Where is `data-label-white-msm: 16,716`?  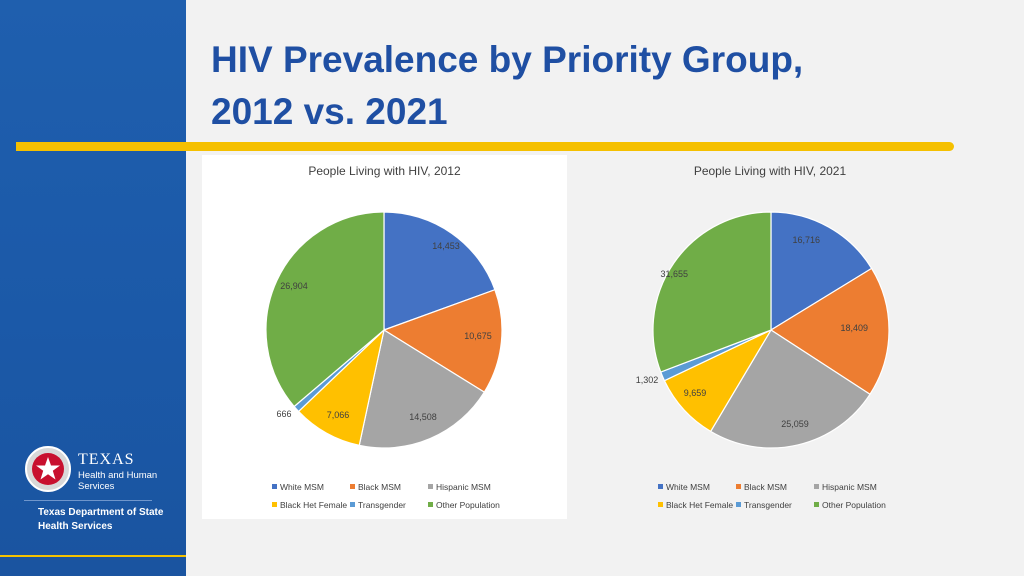 data-label-white-msm: 16,716 is located at coordinates (806, 240).